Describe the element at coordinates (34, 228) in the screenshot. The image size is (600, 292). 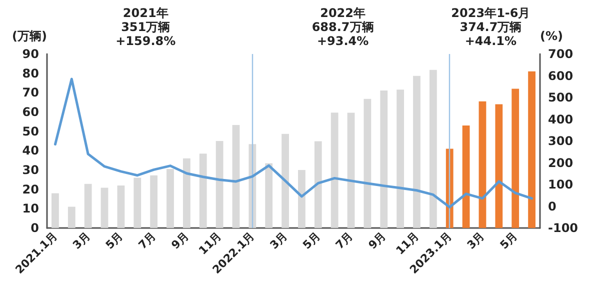
I see `y-tick-label: 0` at that location.